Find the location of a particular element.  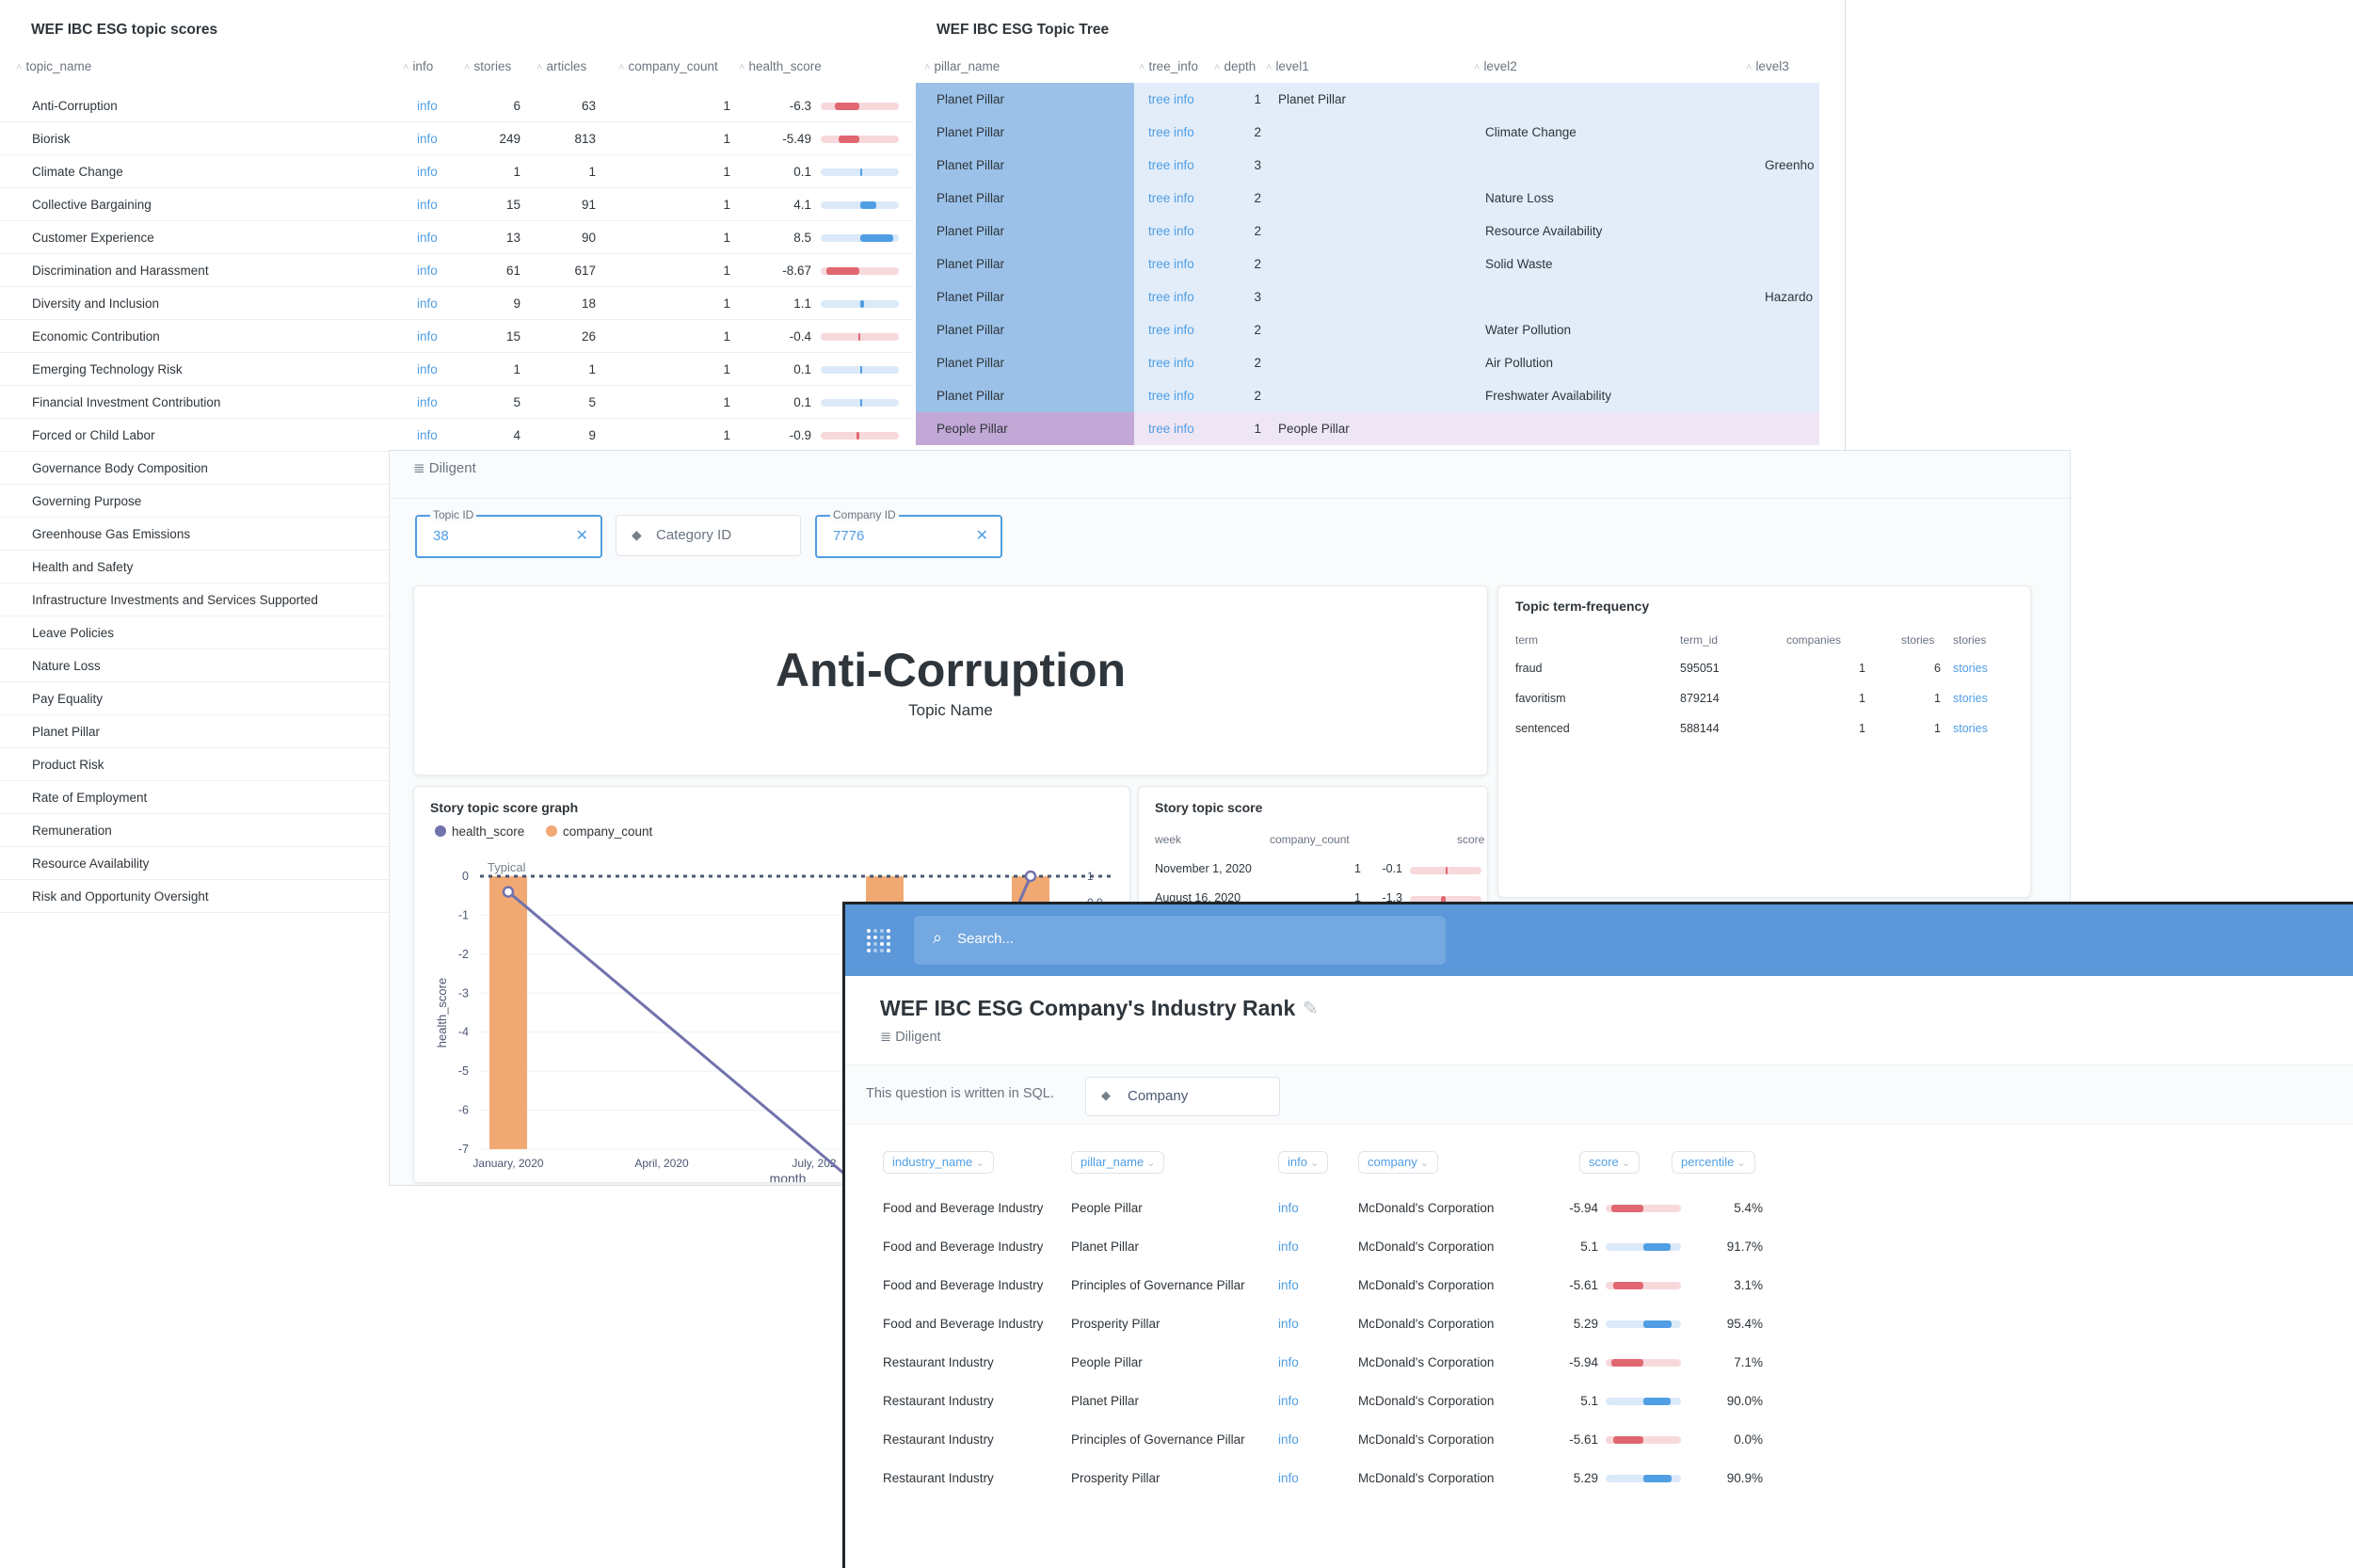

tree-row: Planet Pillar tree info 3 Hazardo is located at coordinates (1367, 296).